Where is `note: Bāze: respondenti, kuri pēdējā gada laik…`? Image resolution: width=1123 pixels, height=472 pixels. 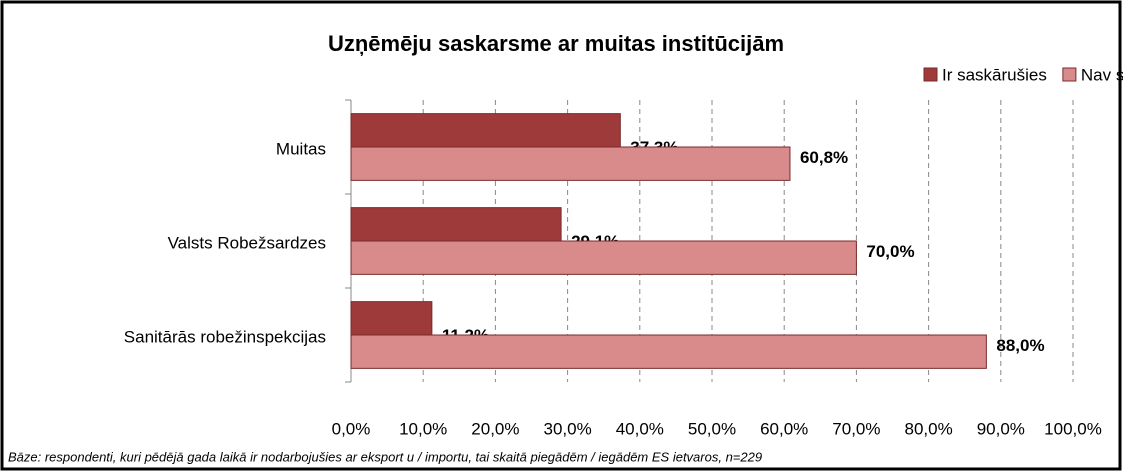
note: Bāze: respondenti, kuri pēdējā gada laik… is located at coordinates (385, 456).